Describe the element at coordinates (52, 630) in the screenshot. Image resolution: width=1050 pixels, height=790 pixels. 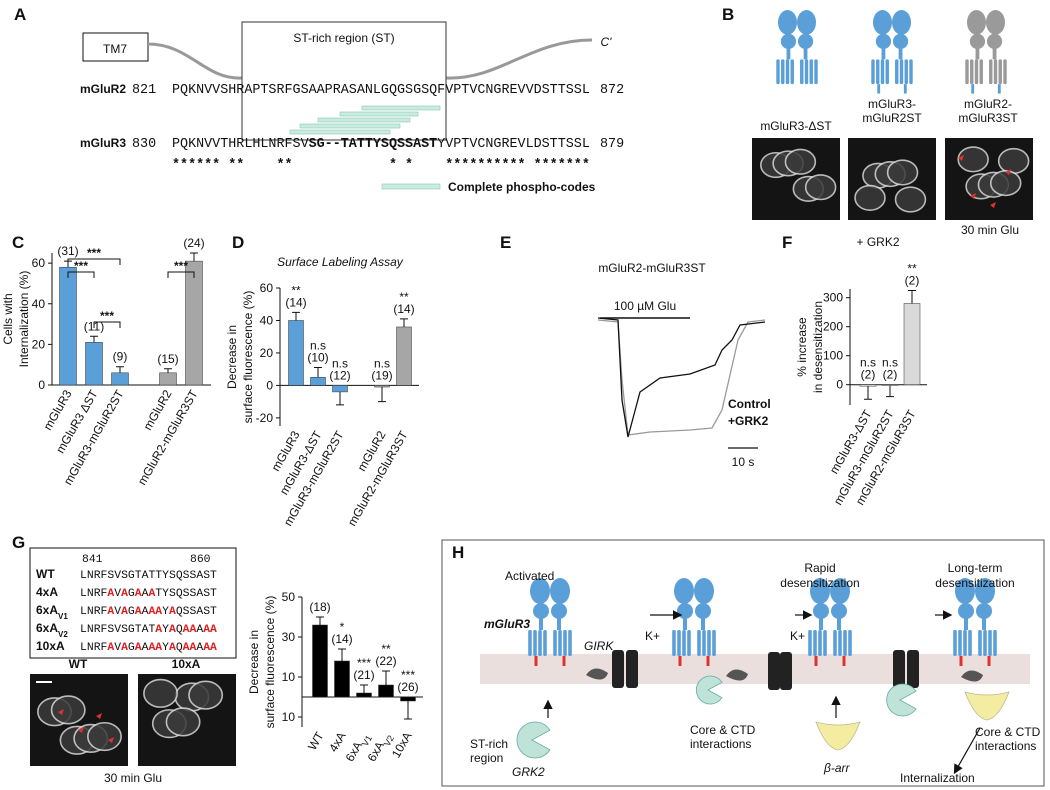
I see `row-name: 6xAV2` at that location.